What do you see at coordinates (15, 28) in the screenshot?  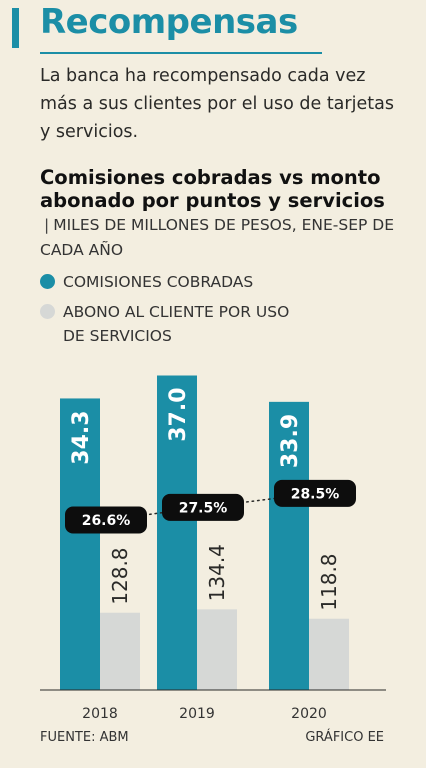 I see `title-accent-bar` at bounding box center [15, 28].